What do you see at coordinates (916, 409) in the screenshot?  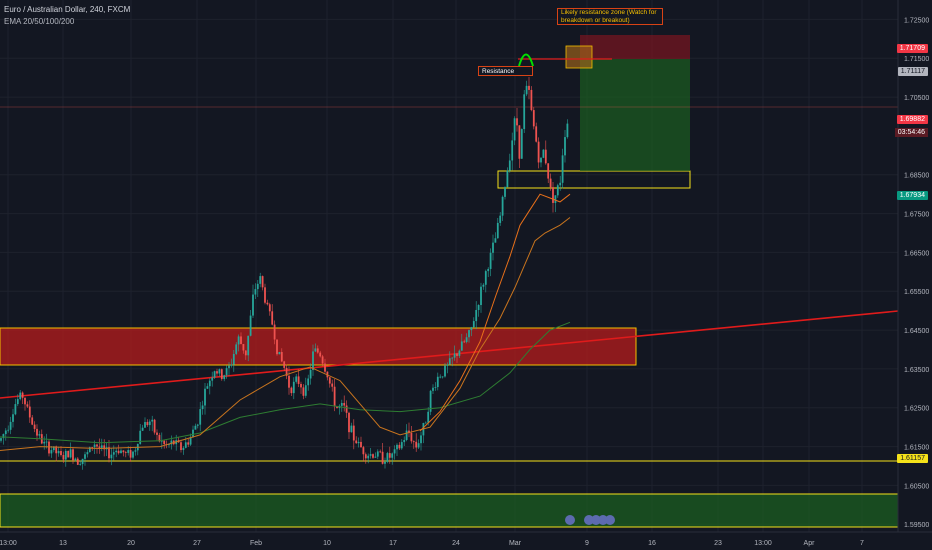 I see `price-tick-label: 1.62500` at bounding box center [916, 409].